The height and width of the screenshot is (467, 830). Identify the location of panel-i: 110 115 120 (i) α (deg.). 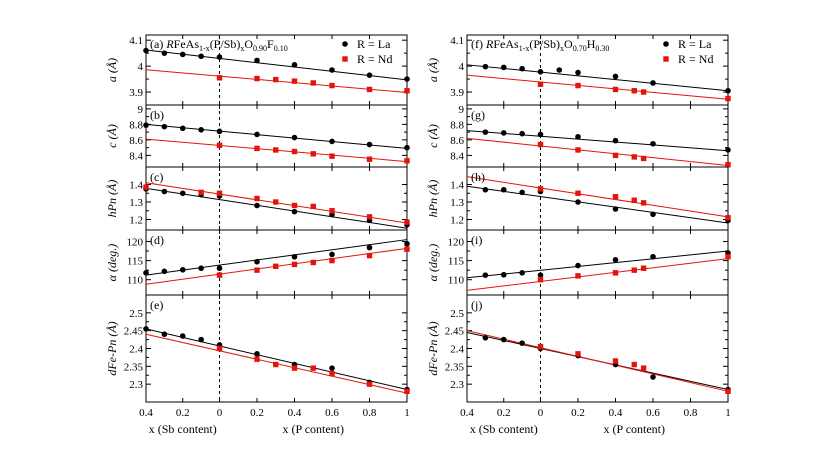
(578, 262).